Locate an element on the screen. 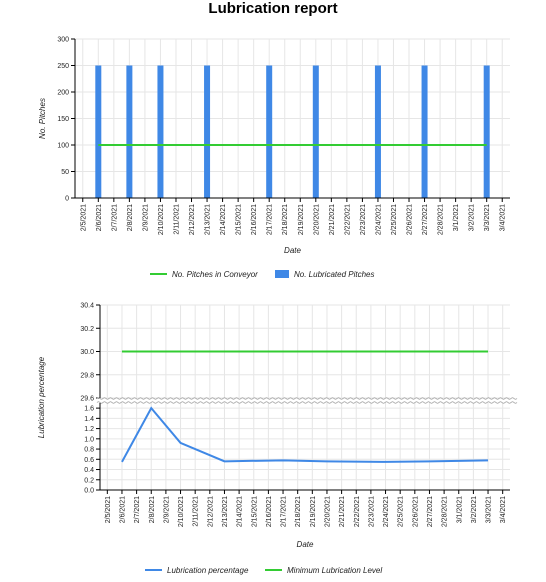  y-tick-label: 30.2 is located at coordinates (87, 329).